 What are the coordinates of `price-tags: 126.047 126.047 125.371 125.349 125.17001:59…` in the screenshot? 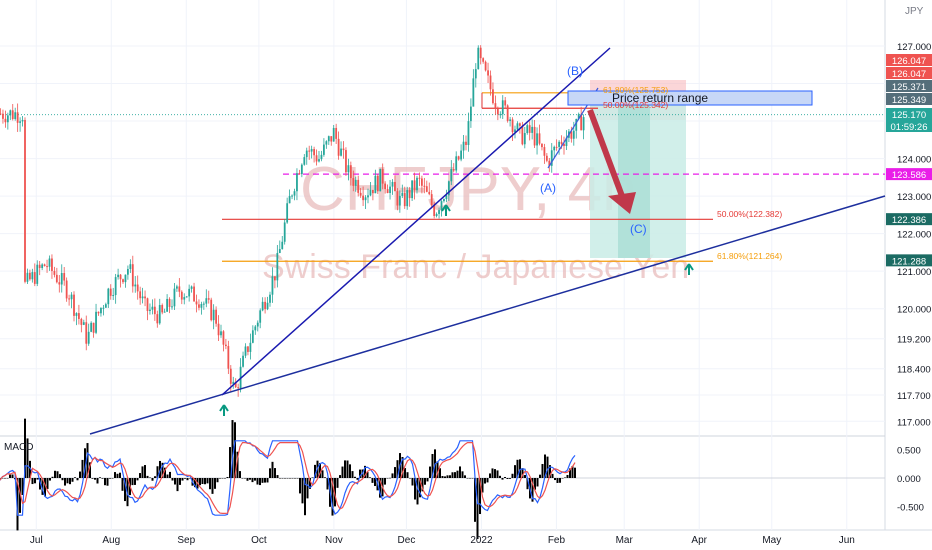 It's located at (909, 160).